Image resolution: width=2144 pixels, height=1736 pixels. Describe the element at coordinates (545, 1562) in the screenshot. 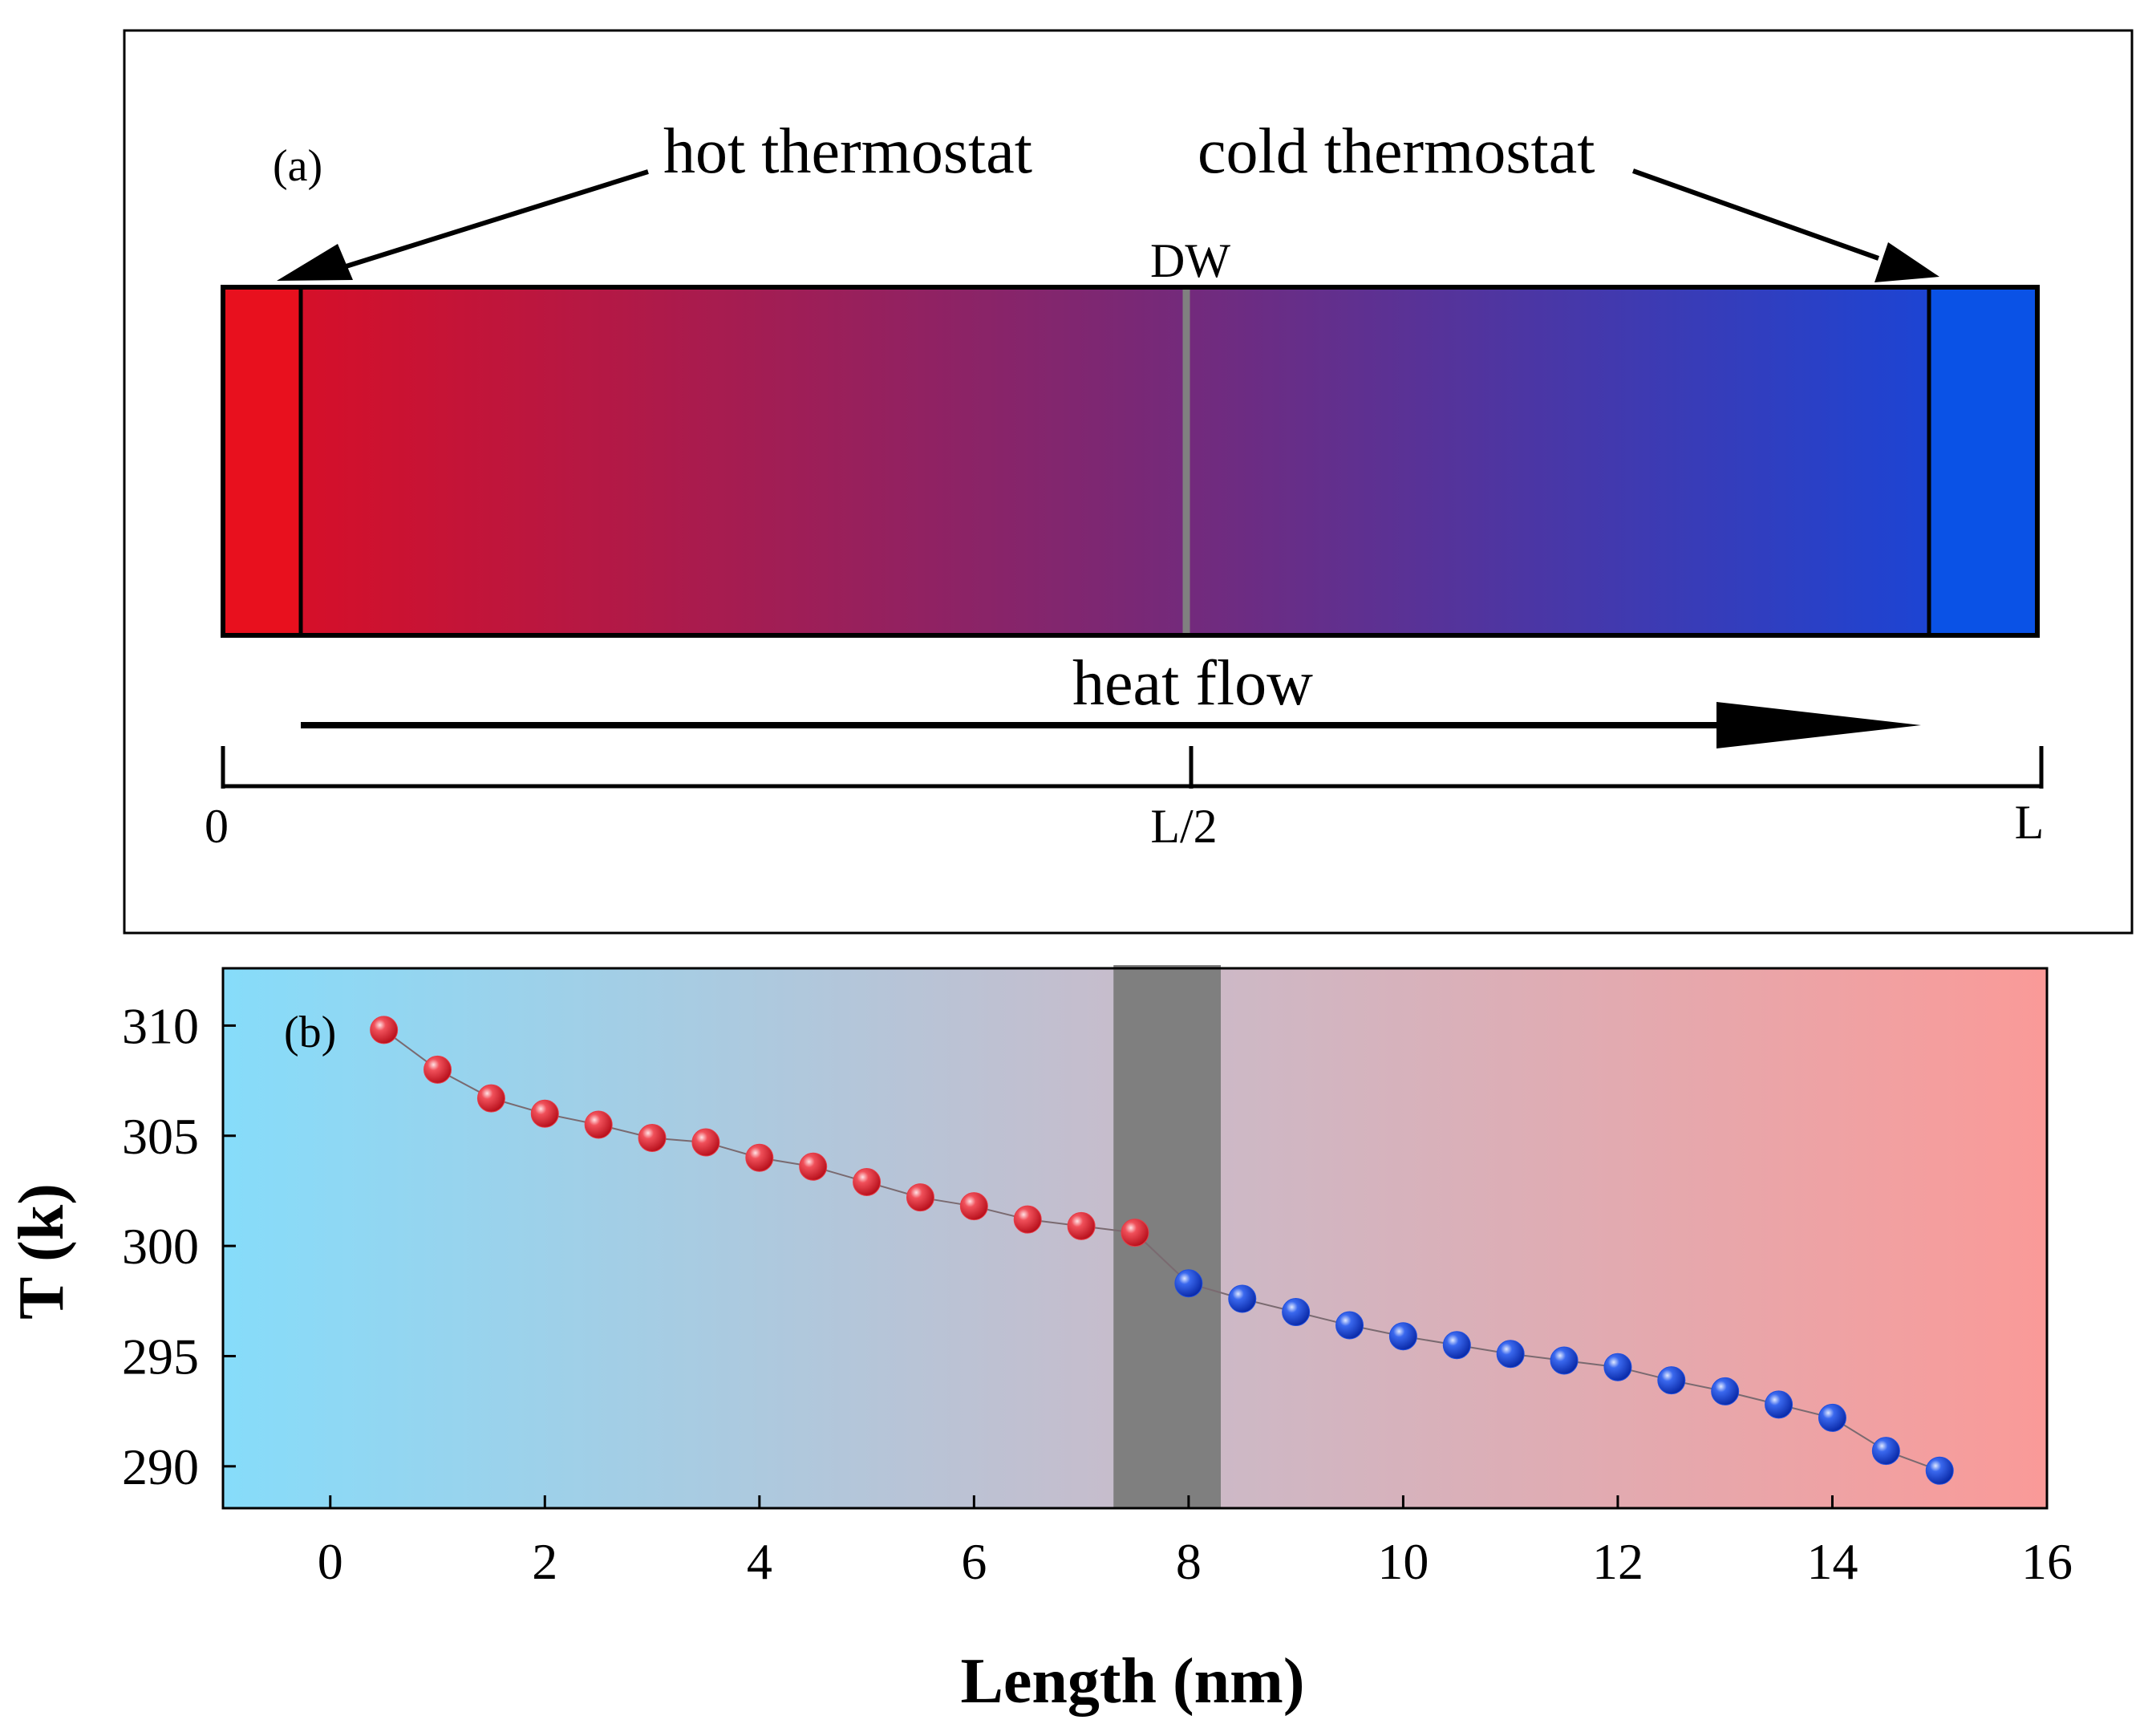

I see `x-tick-label: 2` at that location.